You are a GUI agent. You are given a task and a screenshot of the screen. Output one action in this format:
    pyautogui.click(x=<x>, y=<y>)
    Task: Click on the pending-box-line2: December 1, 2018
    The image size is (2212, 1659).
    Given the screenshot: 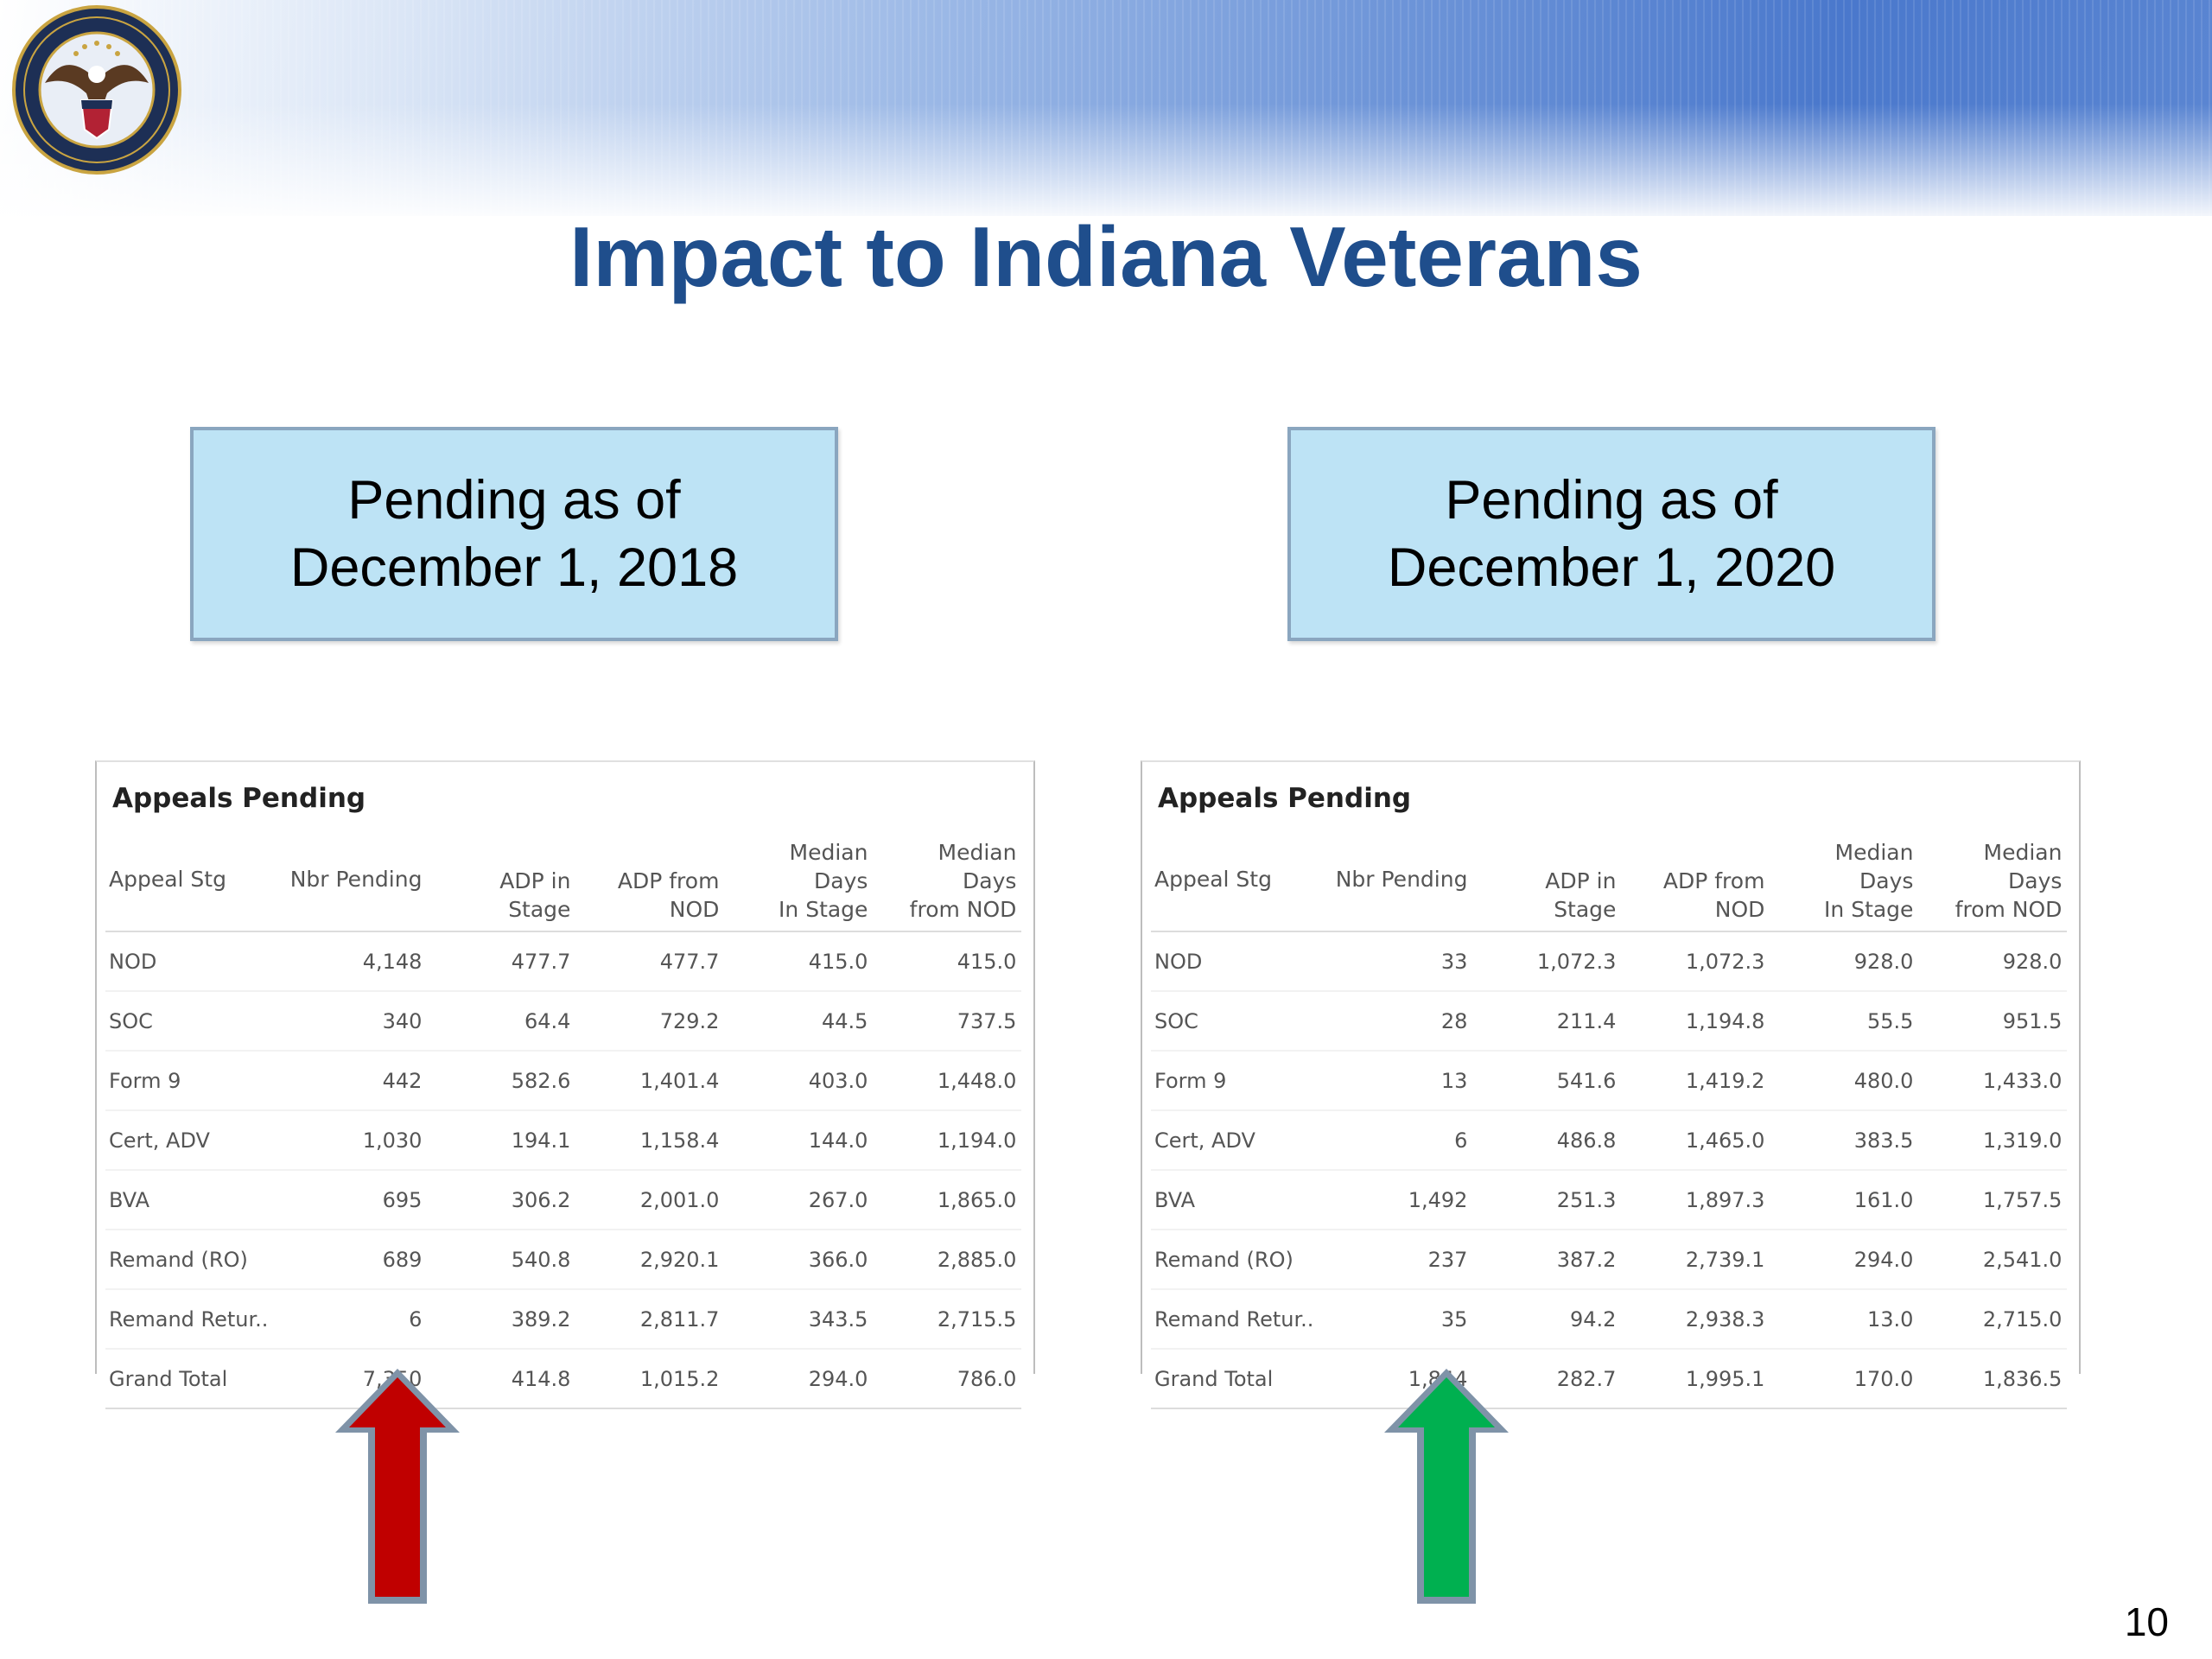 What is the action you would take?
    pyautogui.click(x=514, y=567)
    